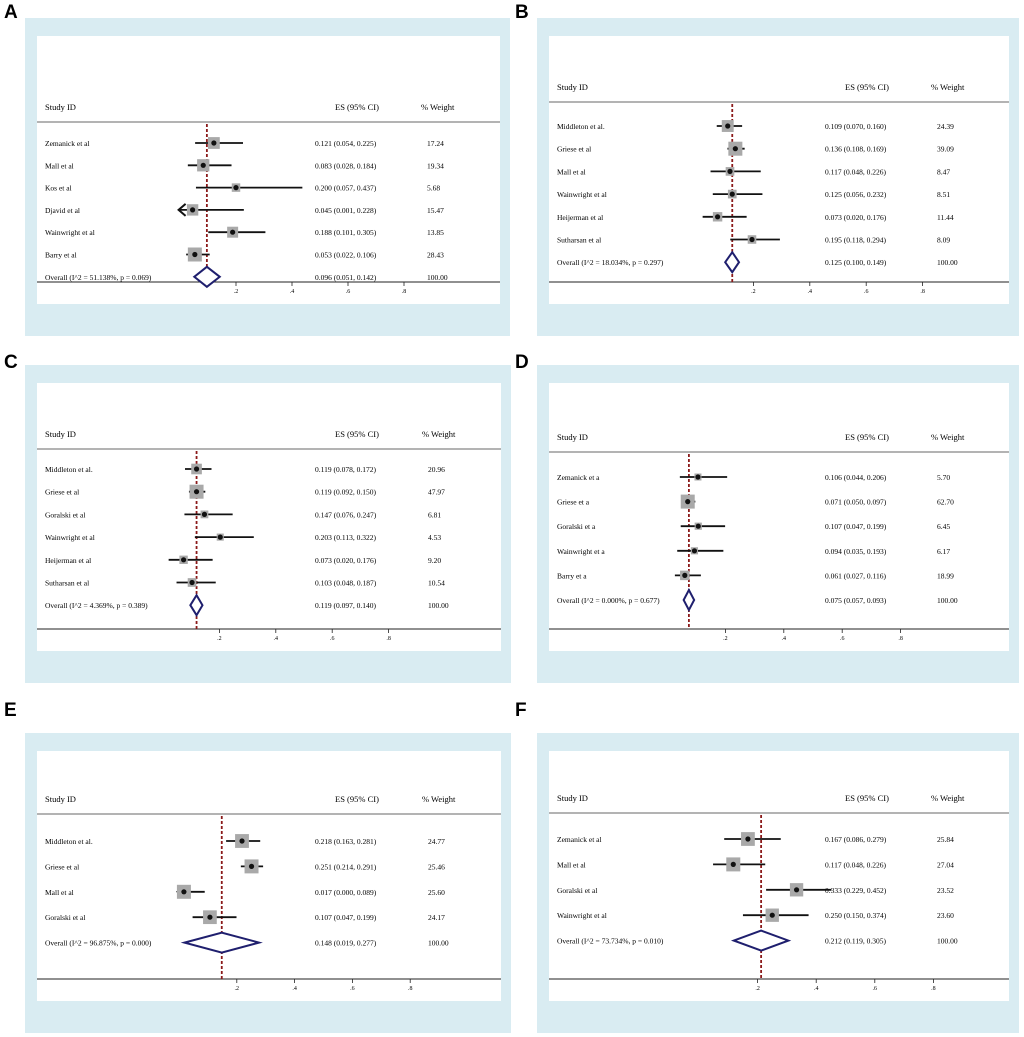 The width and height of the screenshot is (1024, 1037). I want to click on panel-letter-a: A, so click(11, 12).